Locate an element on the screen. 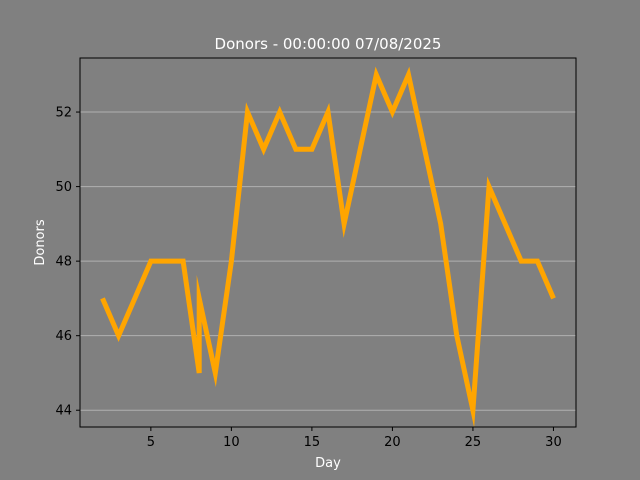  chart-title: Donors - 00:00:00 07/08/2025 is located at coordinates (328, 44).